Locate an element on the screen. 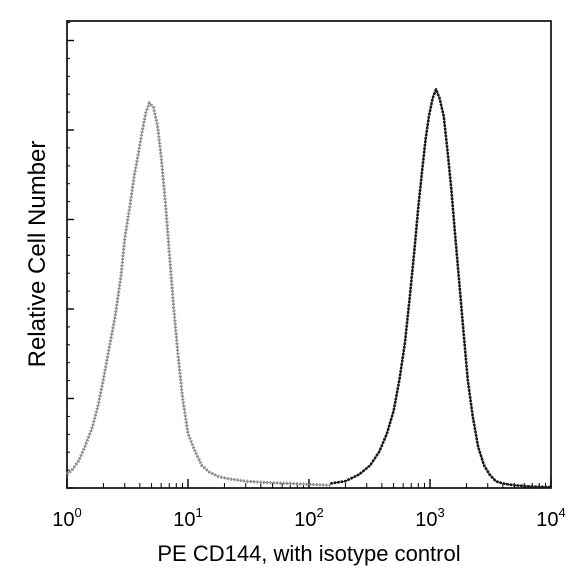  x-axis-ticks: 10⁰ 10¹ 10² 10³ 10⁴ is located at coordinates (309, 505).